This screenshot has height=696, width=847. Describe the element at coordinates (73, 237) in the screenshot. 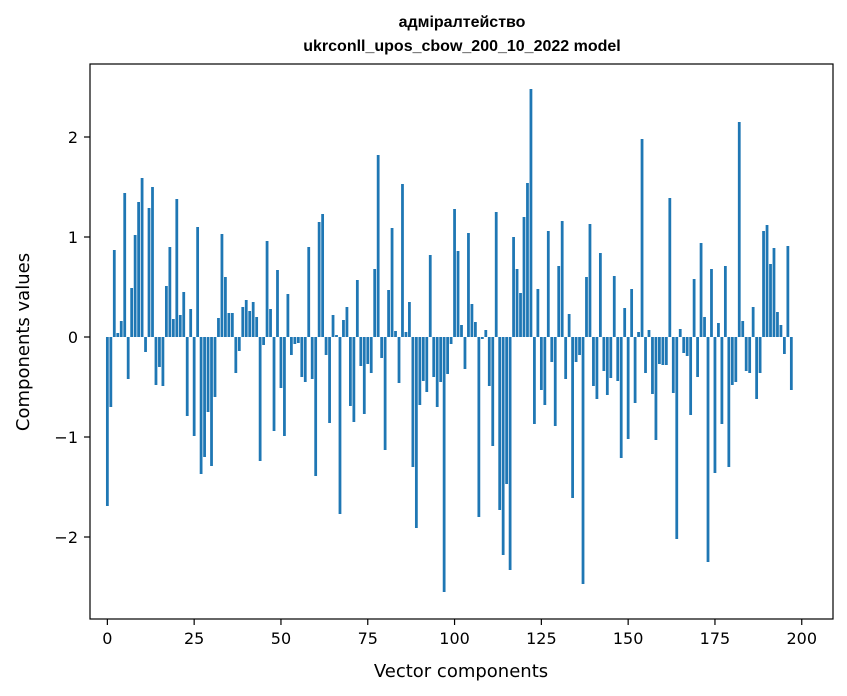

I see `y-tick-label: 1` at that location.